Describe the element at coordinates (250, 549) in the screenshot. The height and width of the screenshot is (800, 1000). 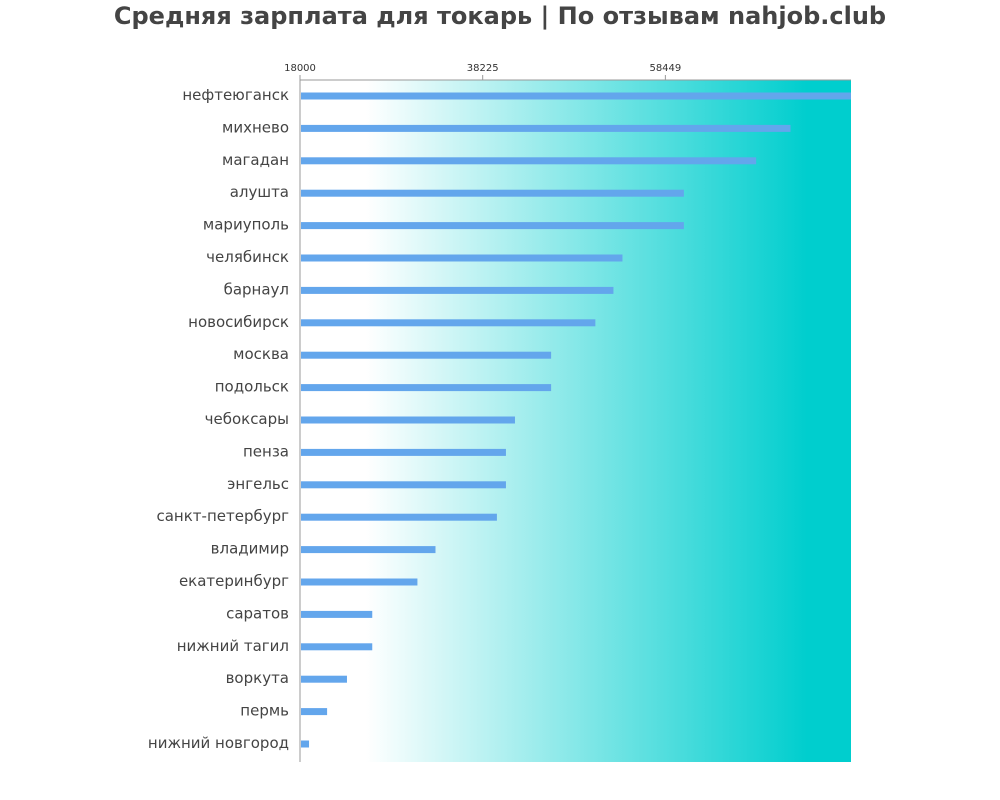
I see `category-label: владимир` at that location.